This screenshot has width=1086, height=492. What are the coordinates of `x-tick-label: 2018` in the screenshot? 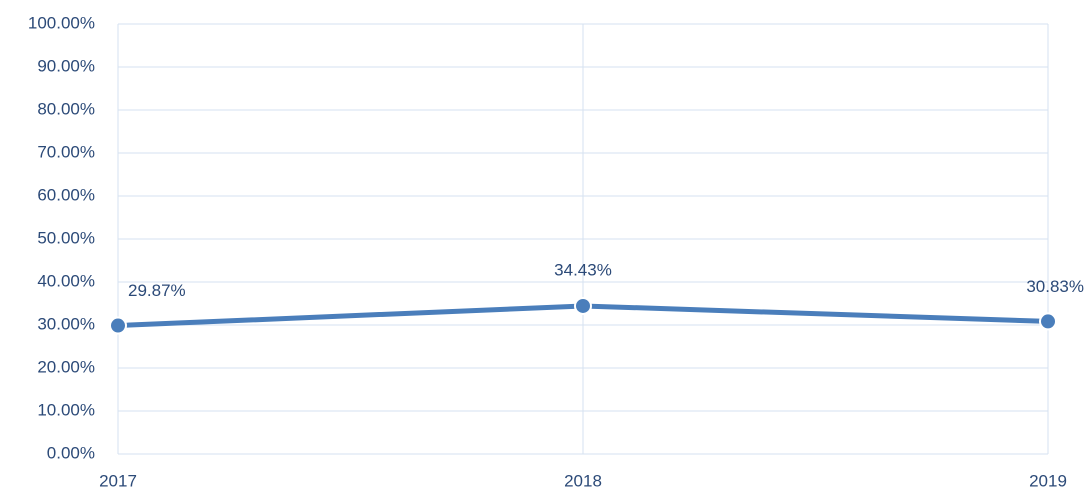 It's located at (583, 480).